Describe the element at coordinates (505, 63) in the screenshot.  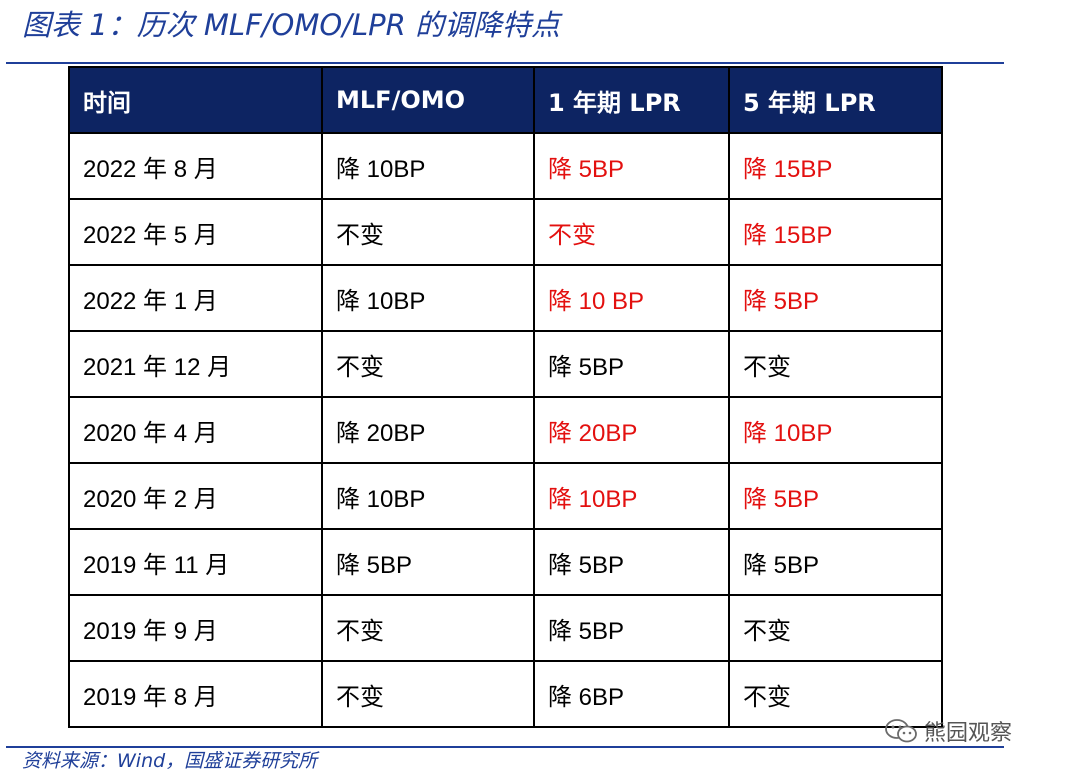
I see `title-rule` at that location.